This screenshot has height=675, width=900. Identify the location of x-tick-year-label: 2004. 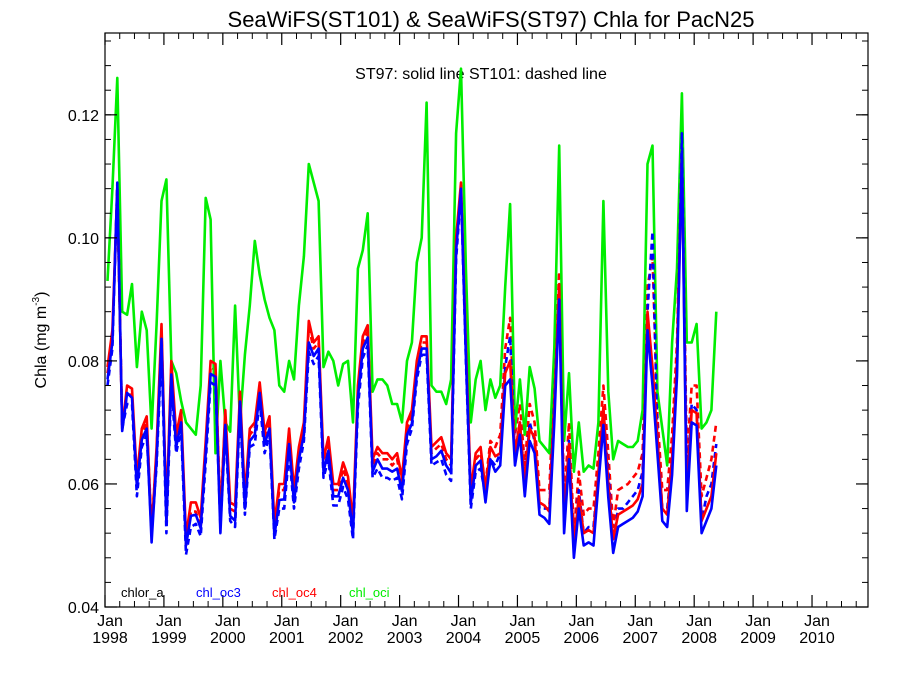
(464, 638).